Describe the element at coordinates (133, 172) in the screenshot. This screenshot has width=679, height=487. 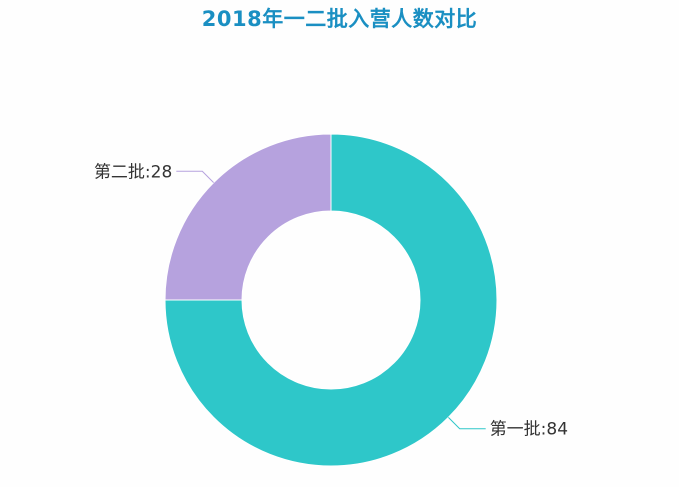
I see `slice-label-2: 第二批:28` at that location.